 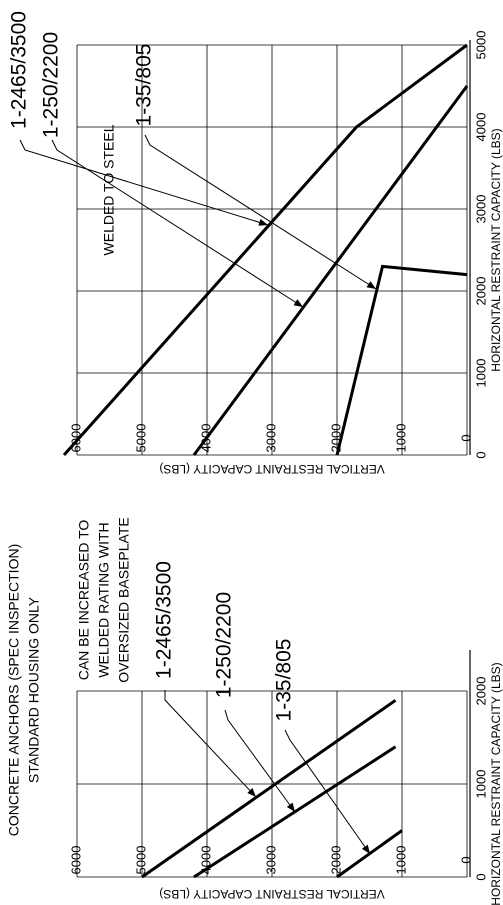 I want to click on chart-title: CONCRETE ANCHORS (SPEC INSPECTION), so click(x=14, y=690).